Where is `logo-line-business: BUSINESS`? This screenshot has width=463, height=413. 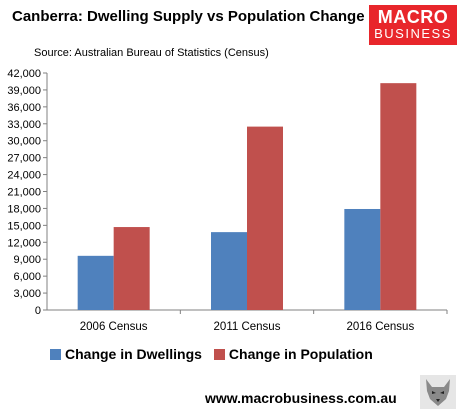 logo-line-business: BUSINESS is located at coordinates (413, 33).